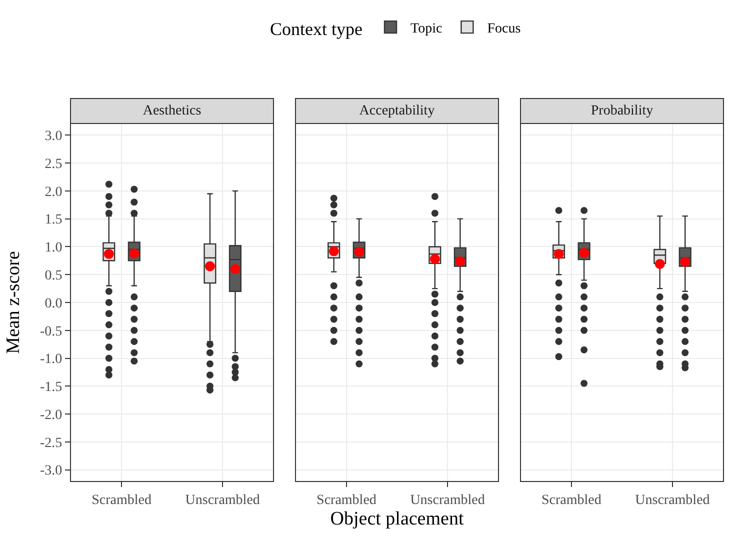 This screenshot has width=736, height=551. I want to click on y-tick-label: -2.5, so click(51, 443).